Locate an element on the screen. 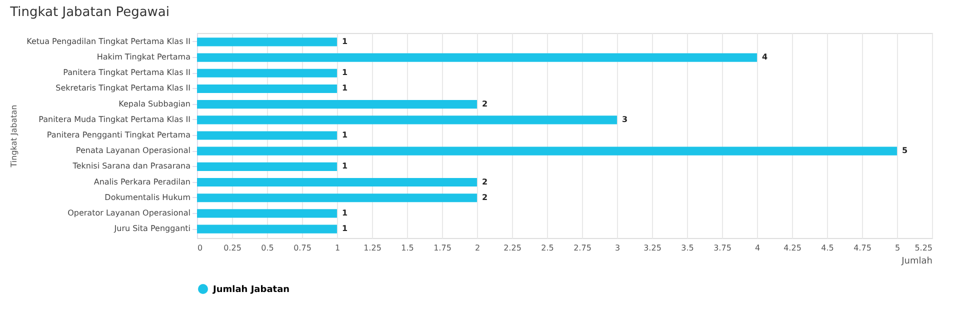 The image size is (975, 329). y-tick-label: Hakim Tingkat Pertama is located at coordinates (143, 57).